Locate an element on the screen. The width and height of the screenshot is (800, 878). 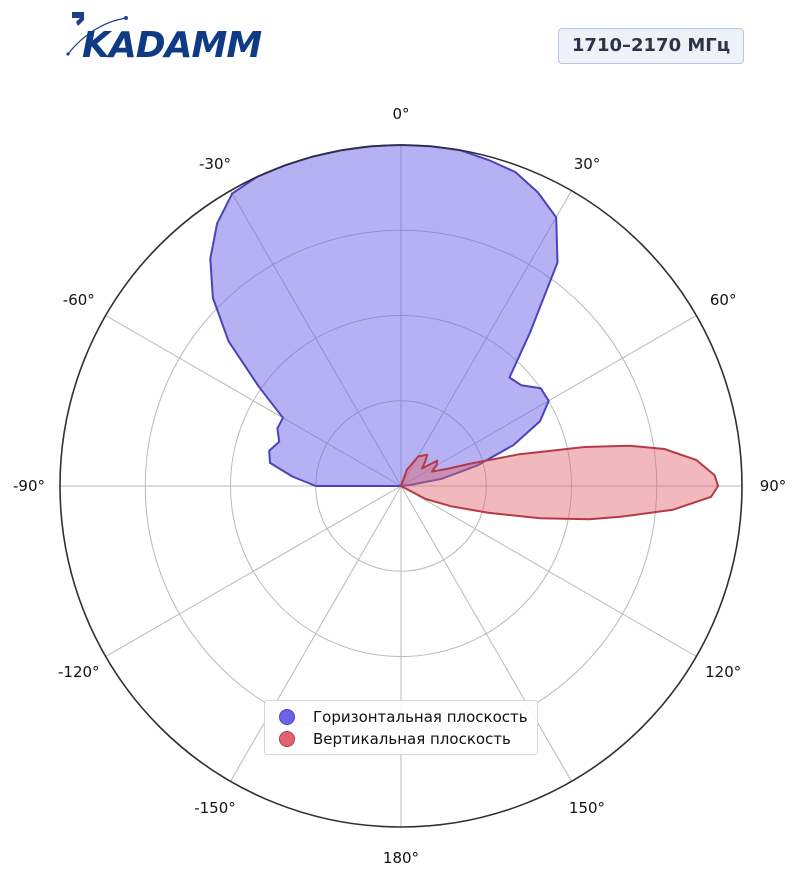
brand-logo: KADAMM is located at coordinates (164, 34).